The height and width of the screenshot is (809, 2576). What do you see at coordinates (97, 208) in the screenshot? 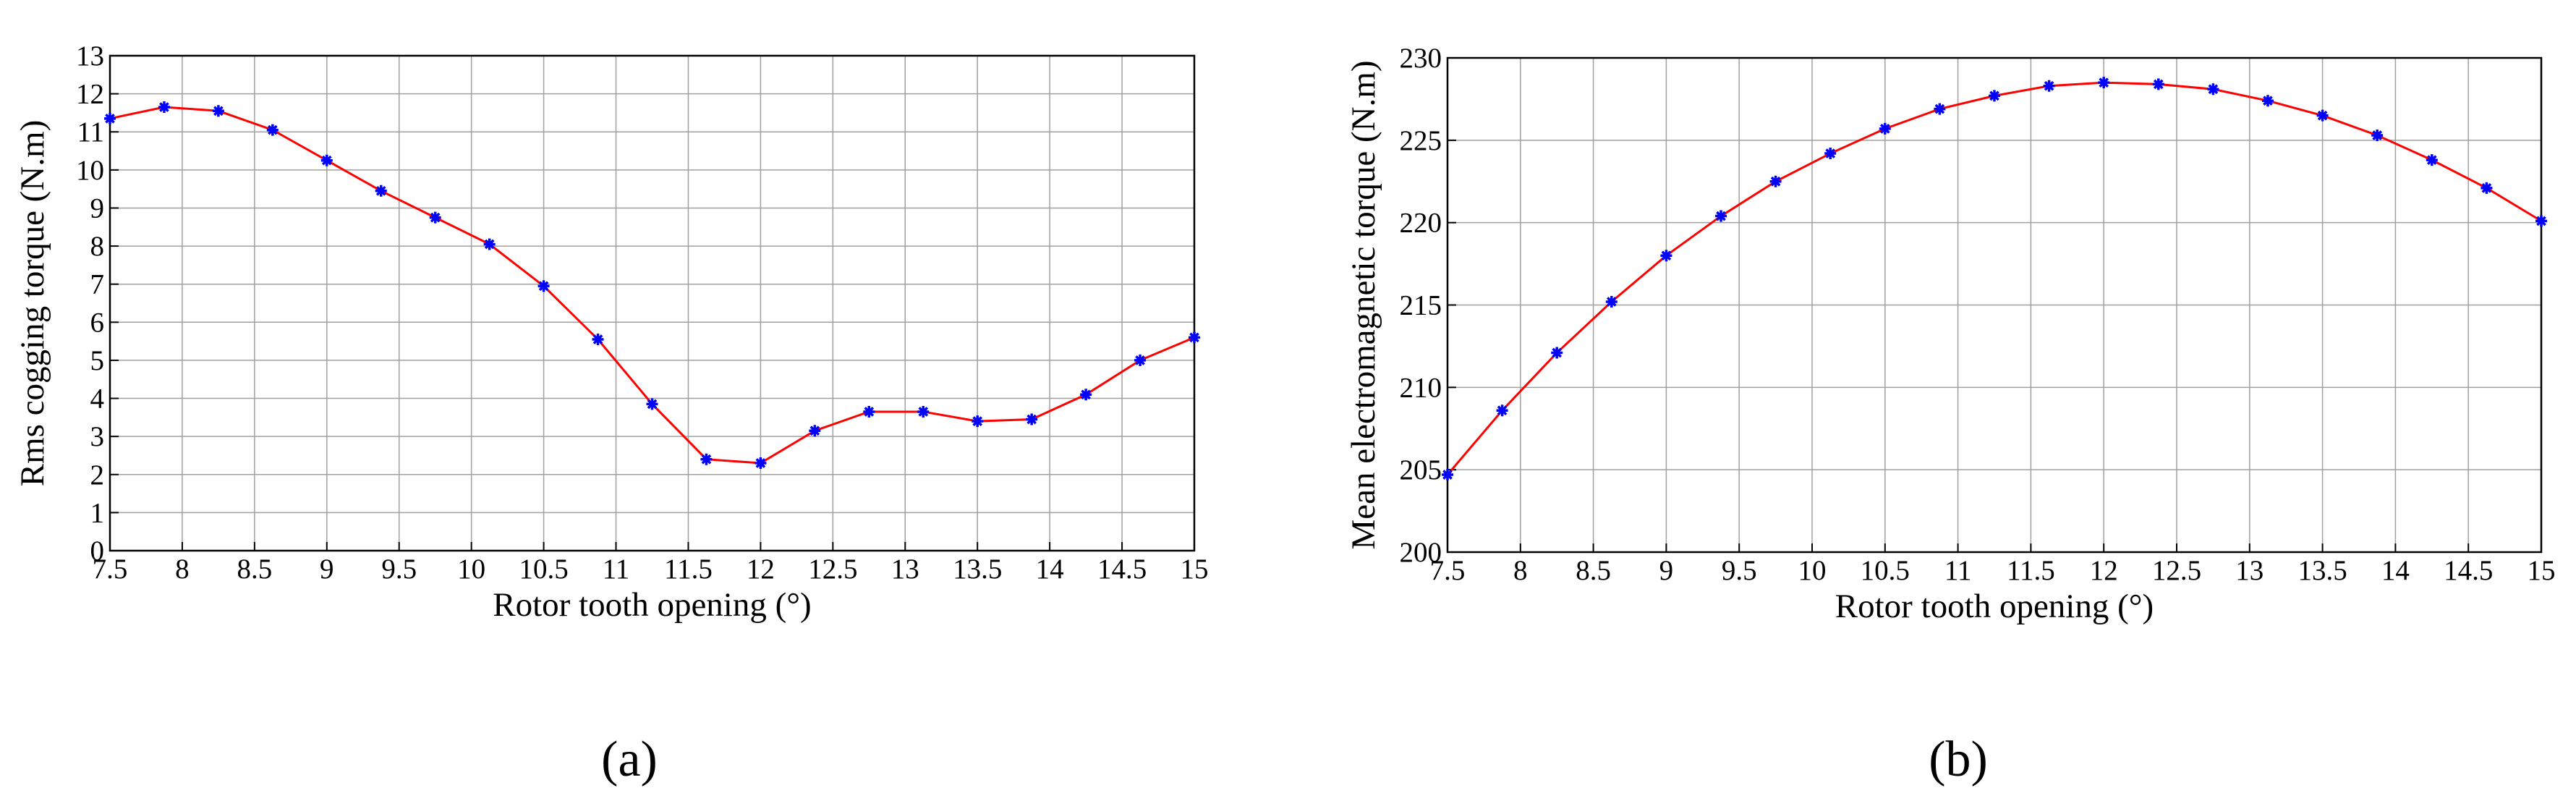
I see `y-tick-label: 9` at bounding box center [97, 208].